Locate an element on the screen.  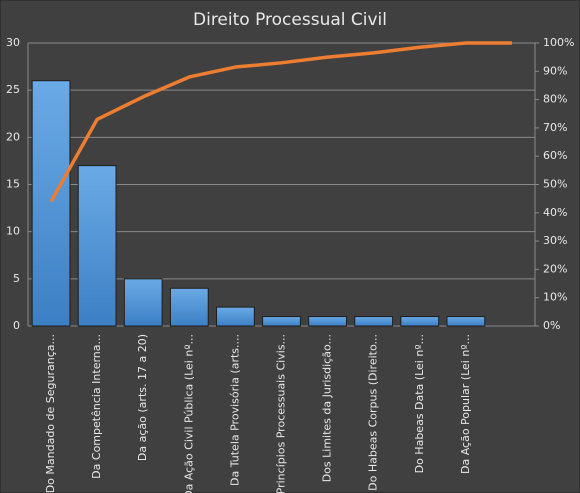
y-tick-label: 10 is located at coordinates (13, 231).